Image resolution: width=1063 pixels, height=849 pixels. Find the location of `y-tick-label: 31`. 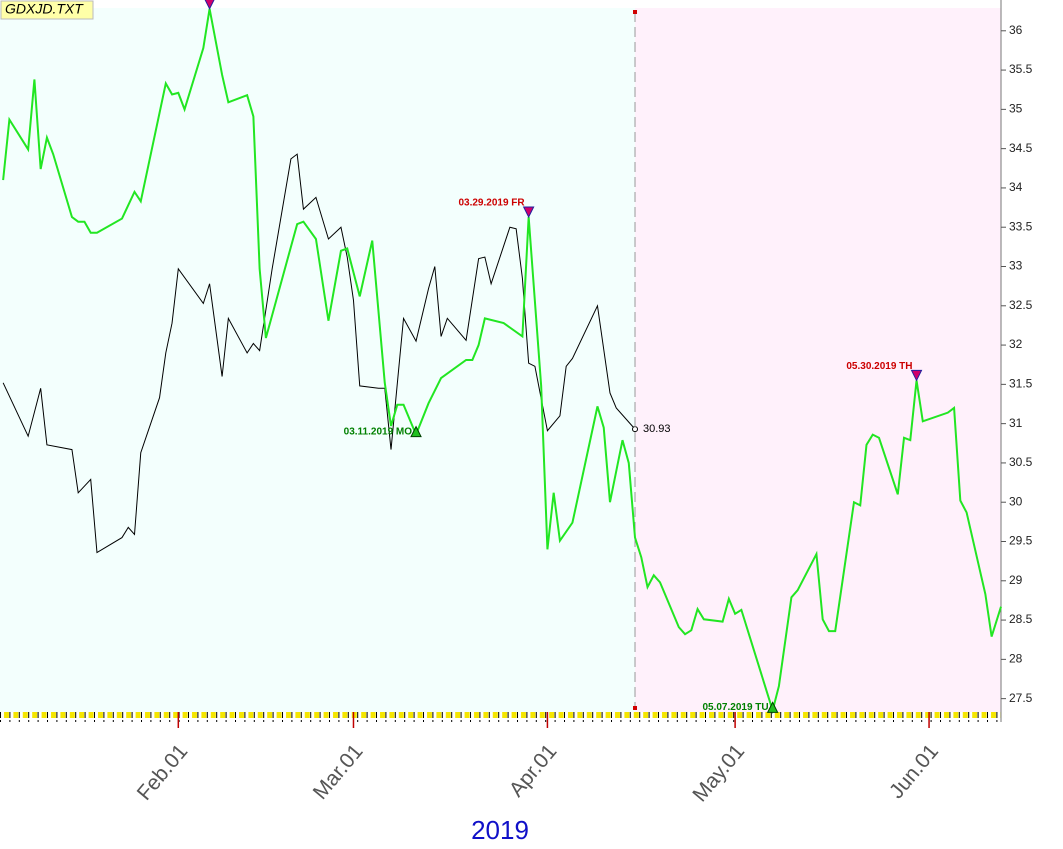

y-tick-label: 31 is located at coordinates (1016, 423).